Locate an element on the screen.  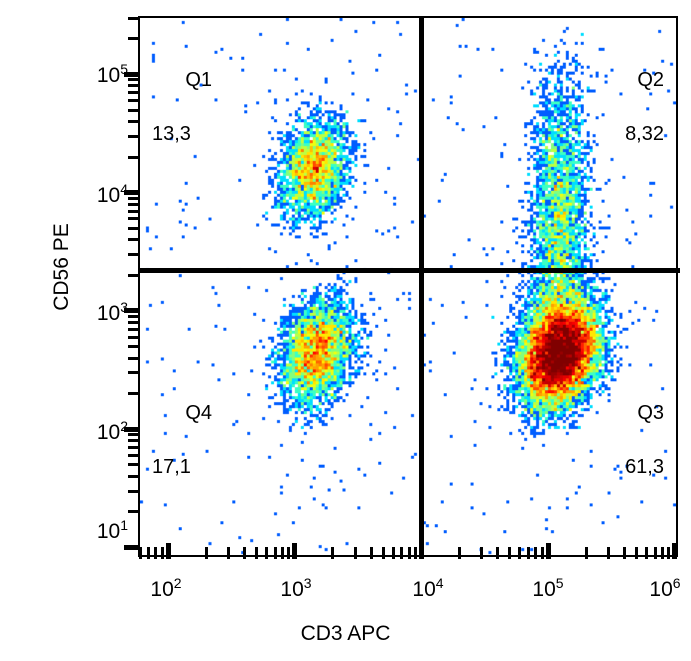
quadrant-name-q3: Q3 is located at coordinates (650, 413).